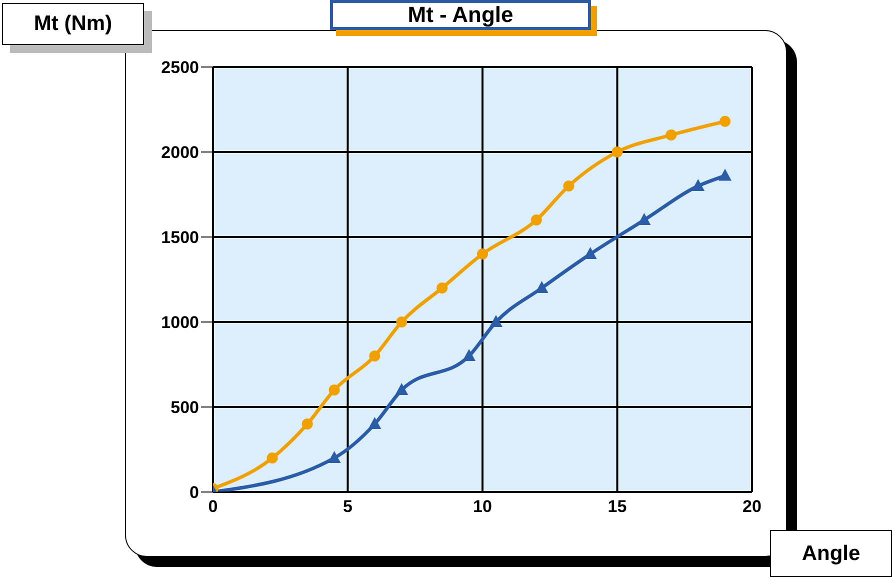 The height and width of the screenshot is (584, 895). Describe the element at coordinates (73, 24) in the screenshot. I see `y-axis-title: Mt (Nm)` at that location.